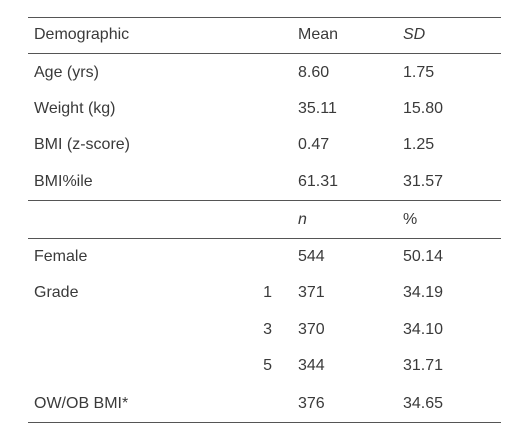 This screenshot has width=518, height=432. Describe the element at coordinates (267, 365) in the screenshot. I see `row-sublabel: 5` at that location.